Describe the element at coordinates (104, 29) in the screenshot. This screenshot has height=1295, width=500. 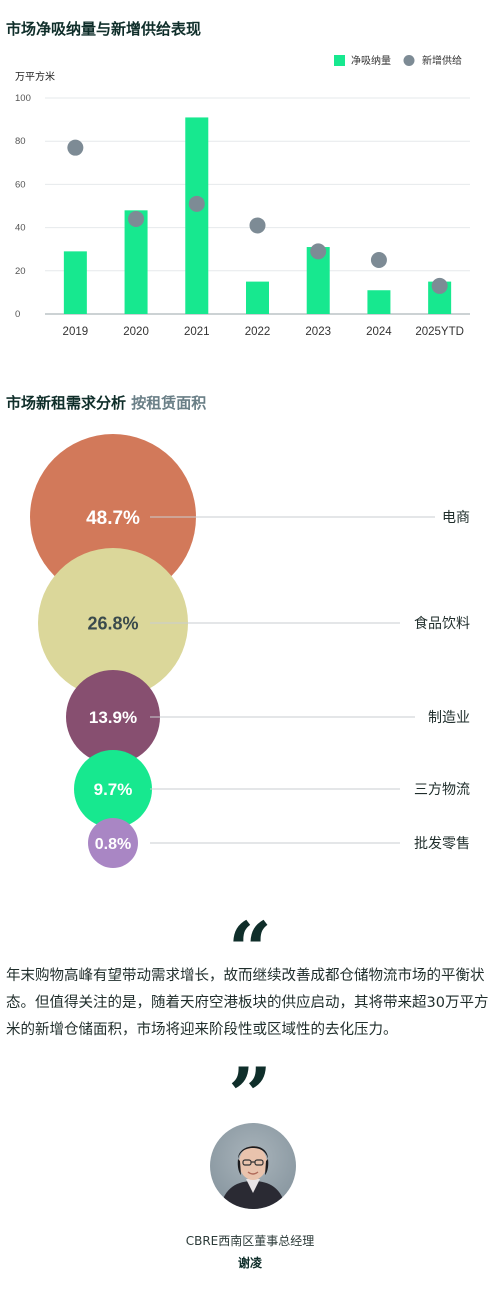
I see `chart1-title: 市场净吸纳量与新增供给表现` at that location.